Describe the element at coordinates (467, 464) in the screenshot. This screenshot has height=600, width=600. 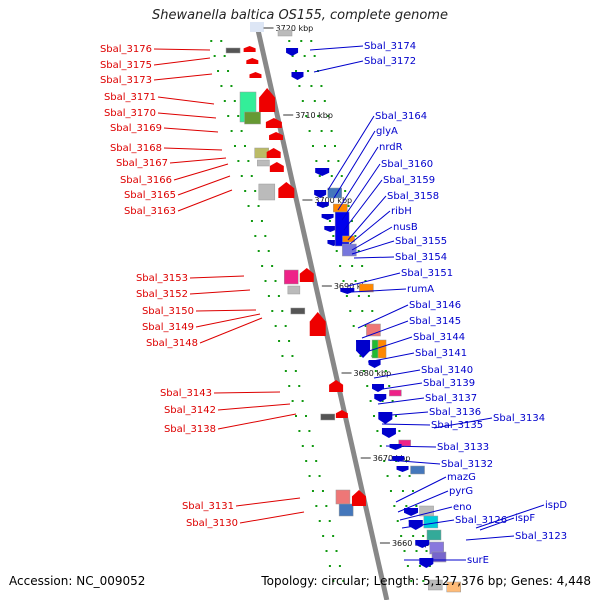
I see `gene-label-Sbal_3132: Sbal_3132` at that location.